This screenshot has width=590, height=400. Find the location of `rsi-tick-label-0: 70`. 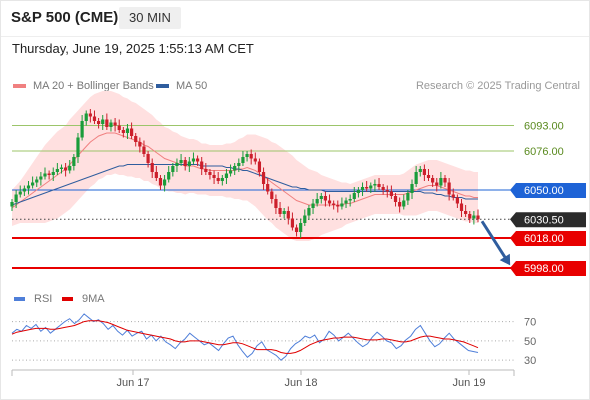

rsi-tick-label-0: 70 is located at coordinates (530, 323).